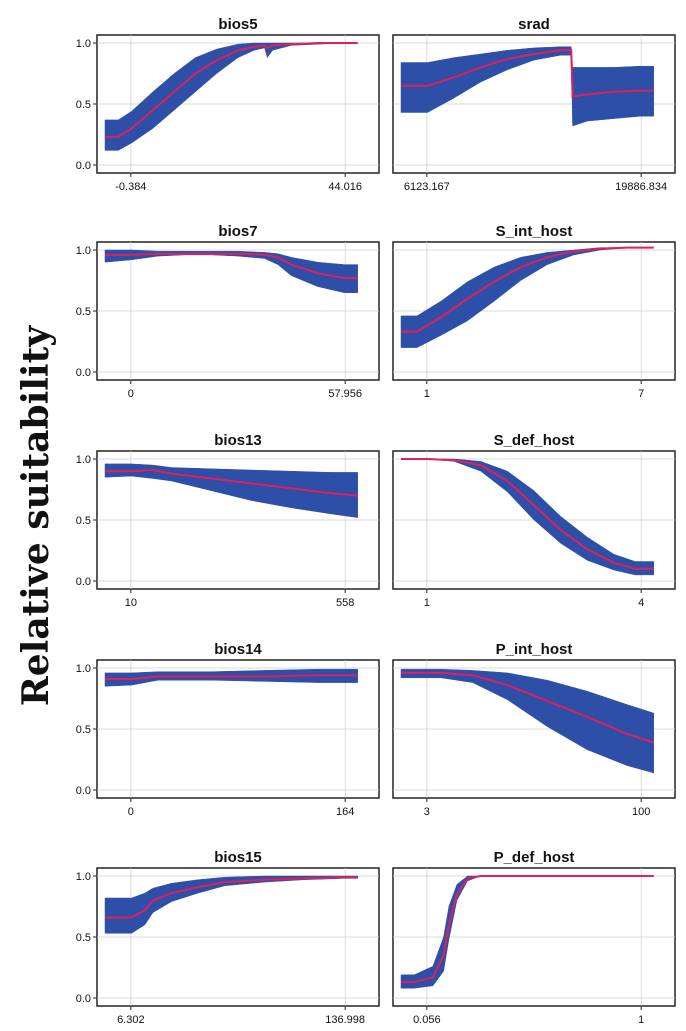 The height and width of the screenshot is (1031, 686). I want to click on panel-bios14: bios14 0.0 0.5 1.0 0 164, so click(228, 729).